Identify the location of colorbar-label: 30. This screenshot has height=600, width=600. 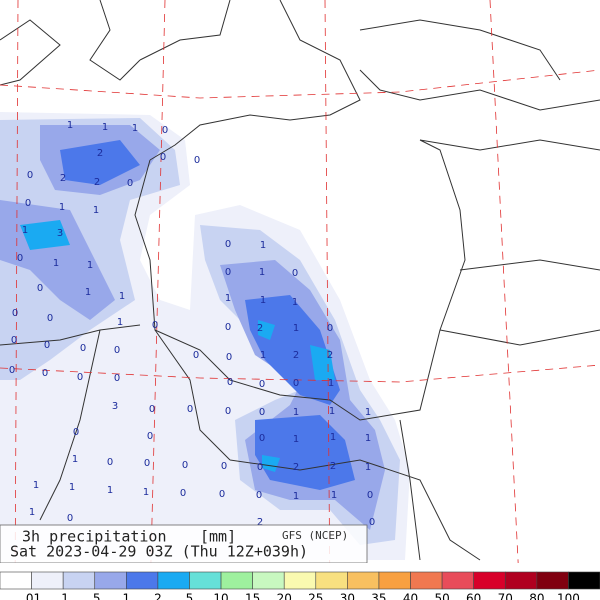
(347, 596).